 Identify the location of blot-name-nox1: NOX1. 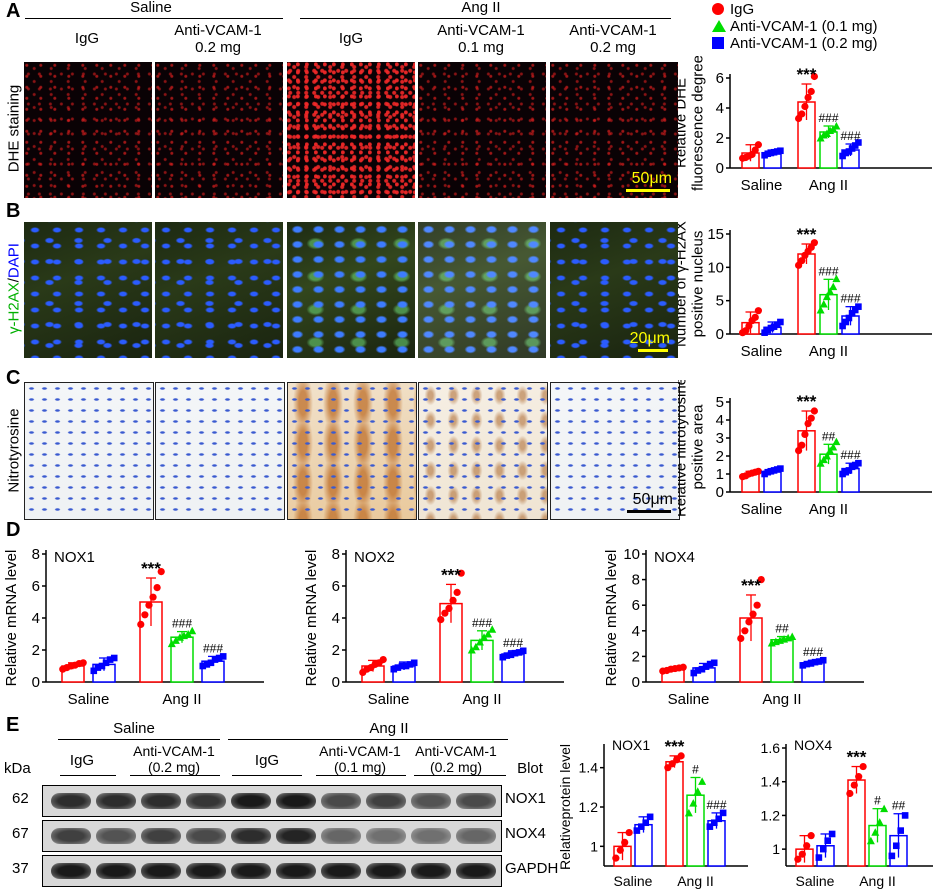
(525, 798).